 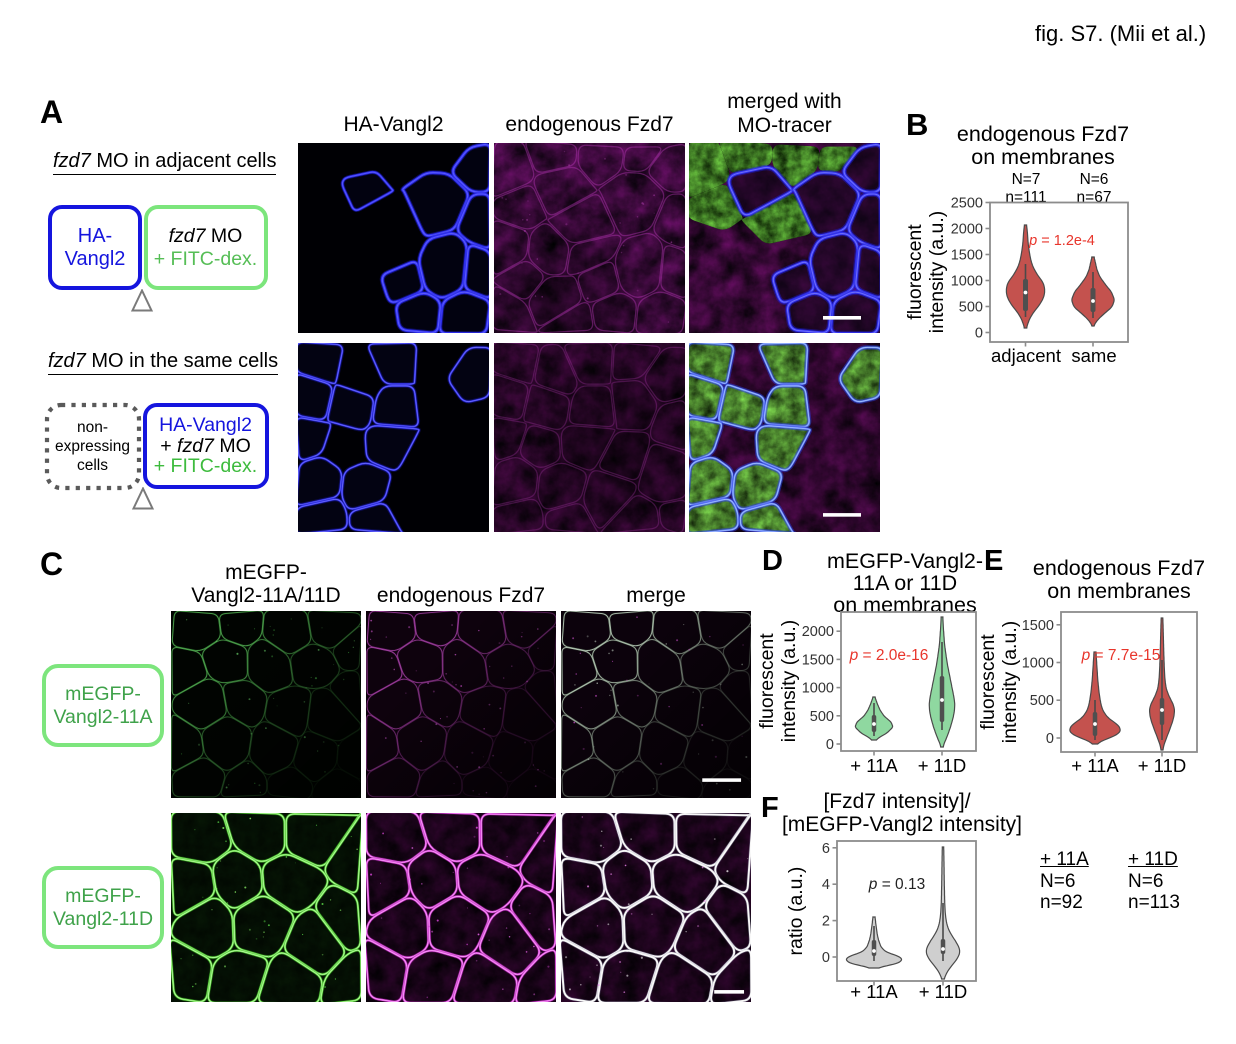 What do you see at coordinates (1093, 355) in the screenshot?
I see `svg-text: same` at bounding box center [1093, 355].